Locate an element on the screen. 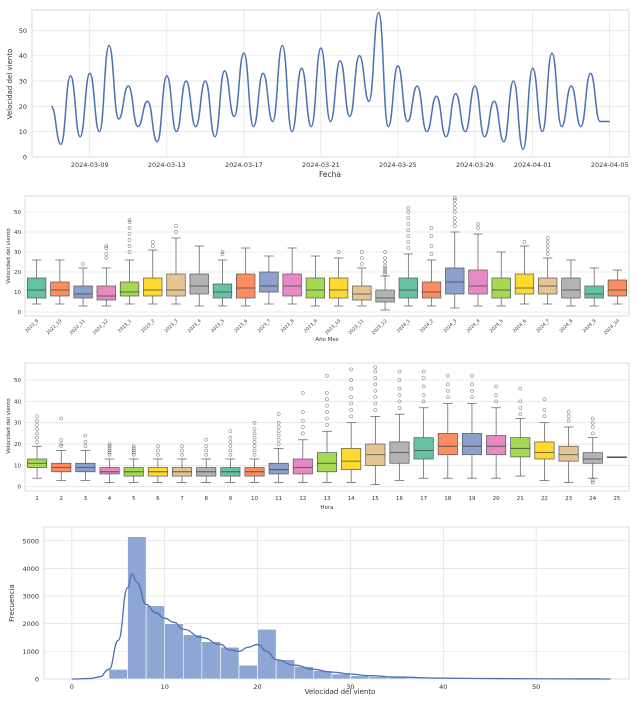 The image size is (638, 710). histogram-y-tick-label: 3000 is located at coordinates (30, 597).